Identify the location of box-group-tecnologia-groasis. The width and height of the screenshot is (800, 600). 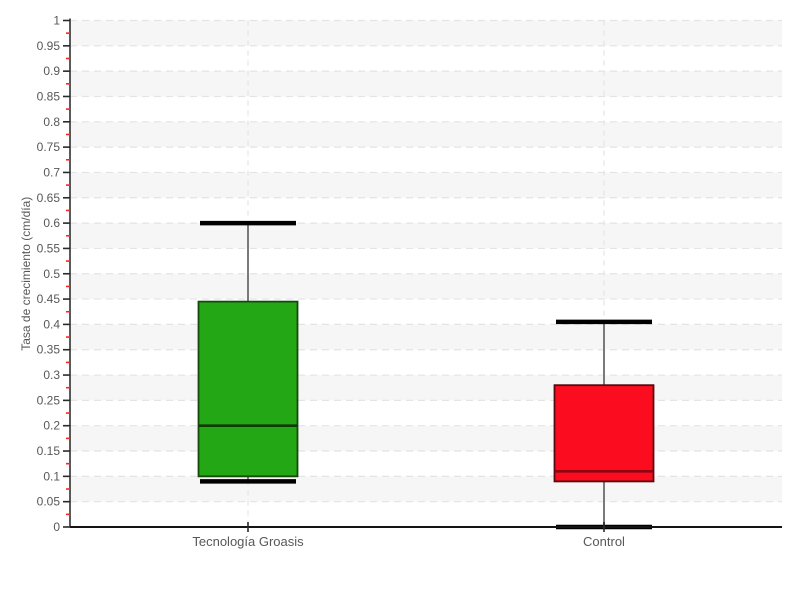
(248, 352).